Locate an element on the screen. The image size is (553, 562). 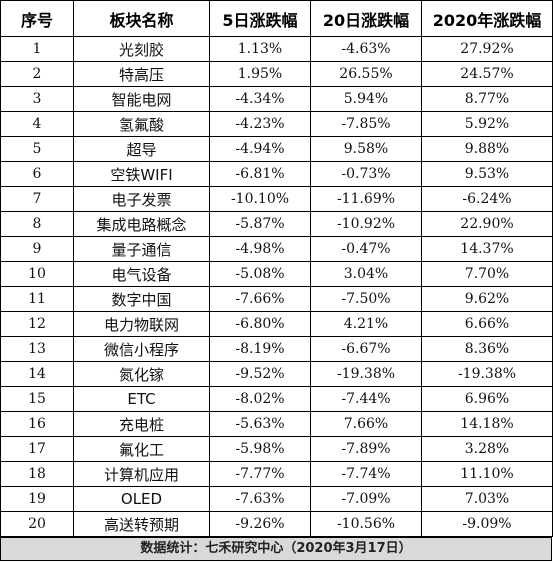
cell-index: 14 is located at coordinates (37, 374).